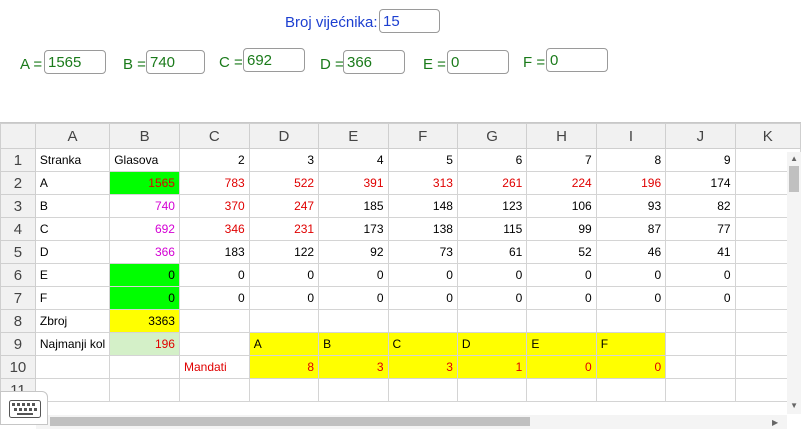 The width and height of the screenshot is (801, 430). Describe the element at coordinates (700, 160) in the screenshot. I see `cell: 9` at that location.